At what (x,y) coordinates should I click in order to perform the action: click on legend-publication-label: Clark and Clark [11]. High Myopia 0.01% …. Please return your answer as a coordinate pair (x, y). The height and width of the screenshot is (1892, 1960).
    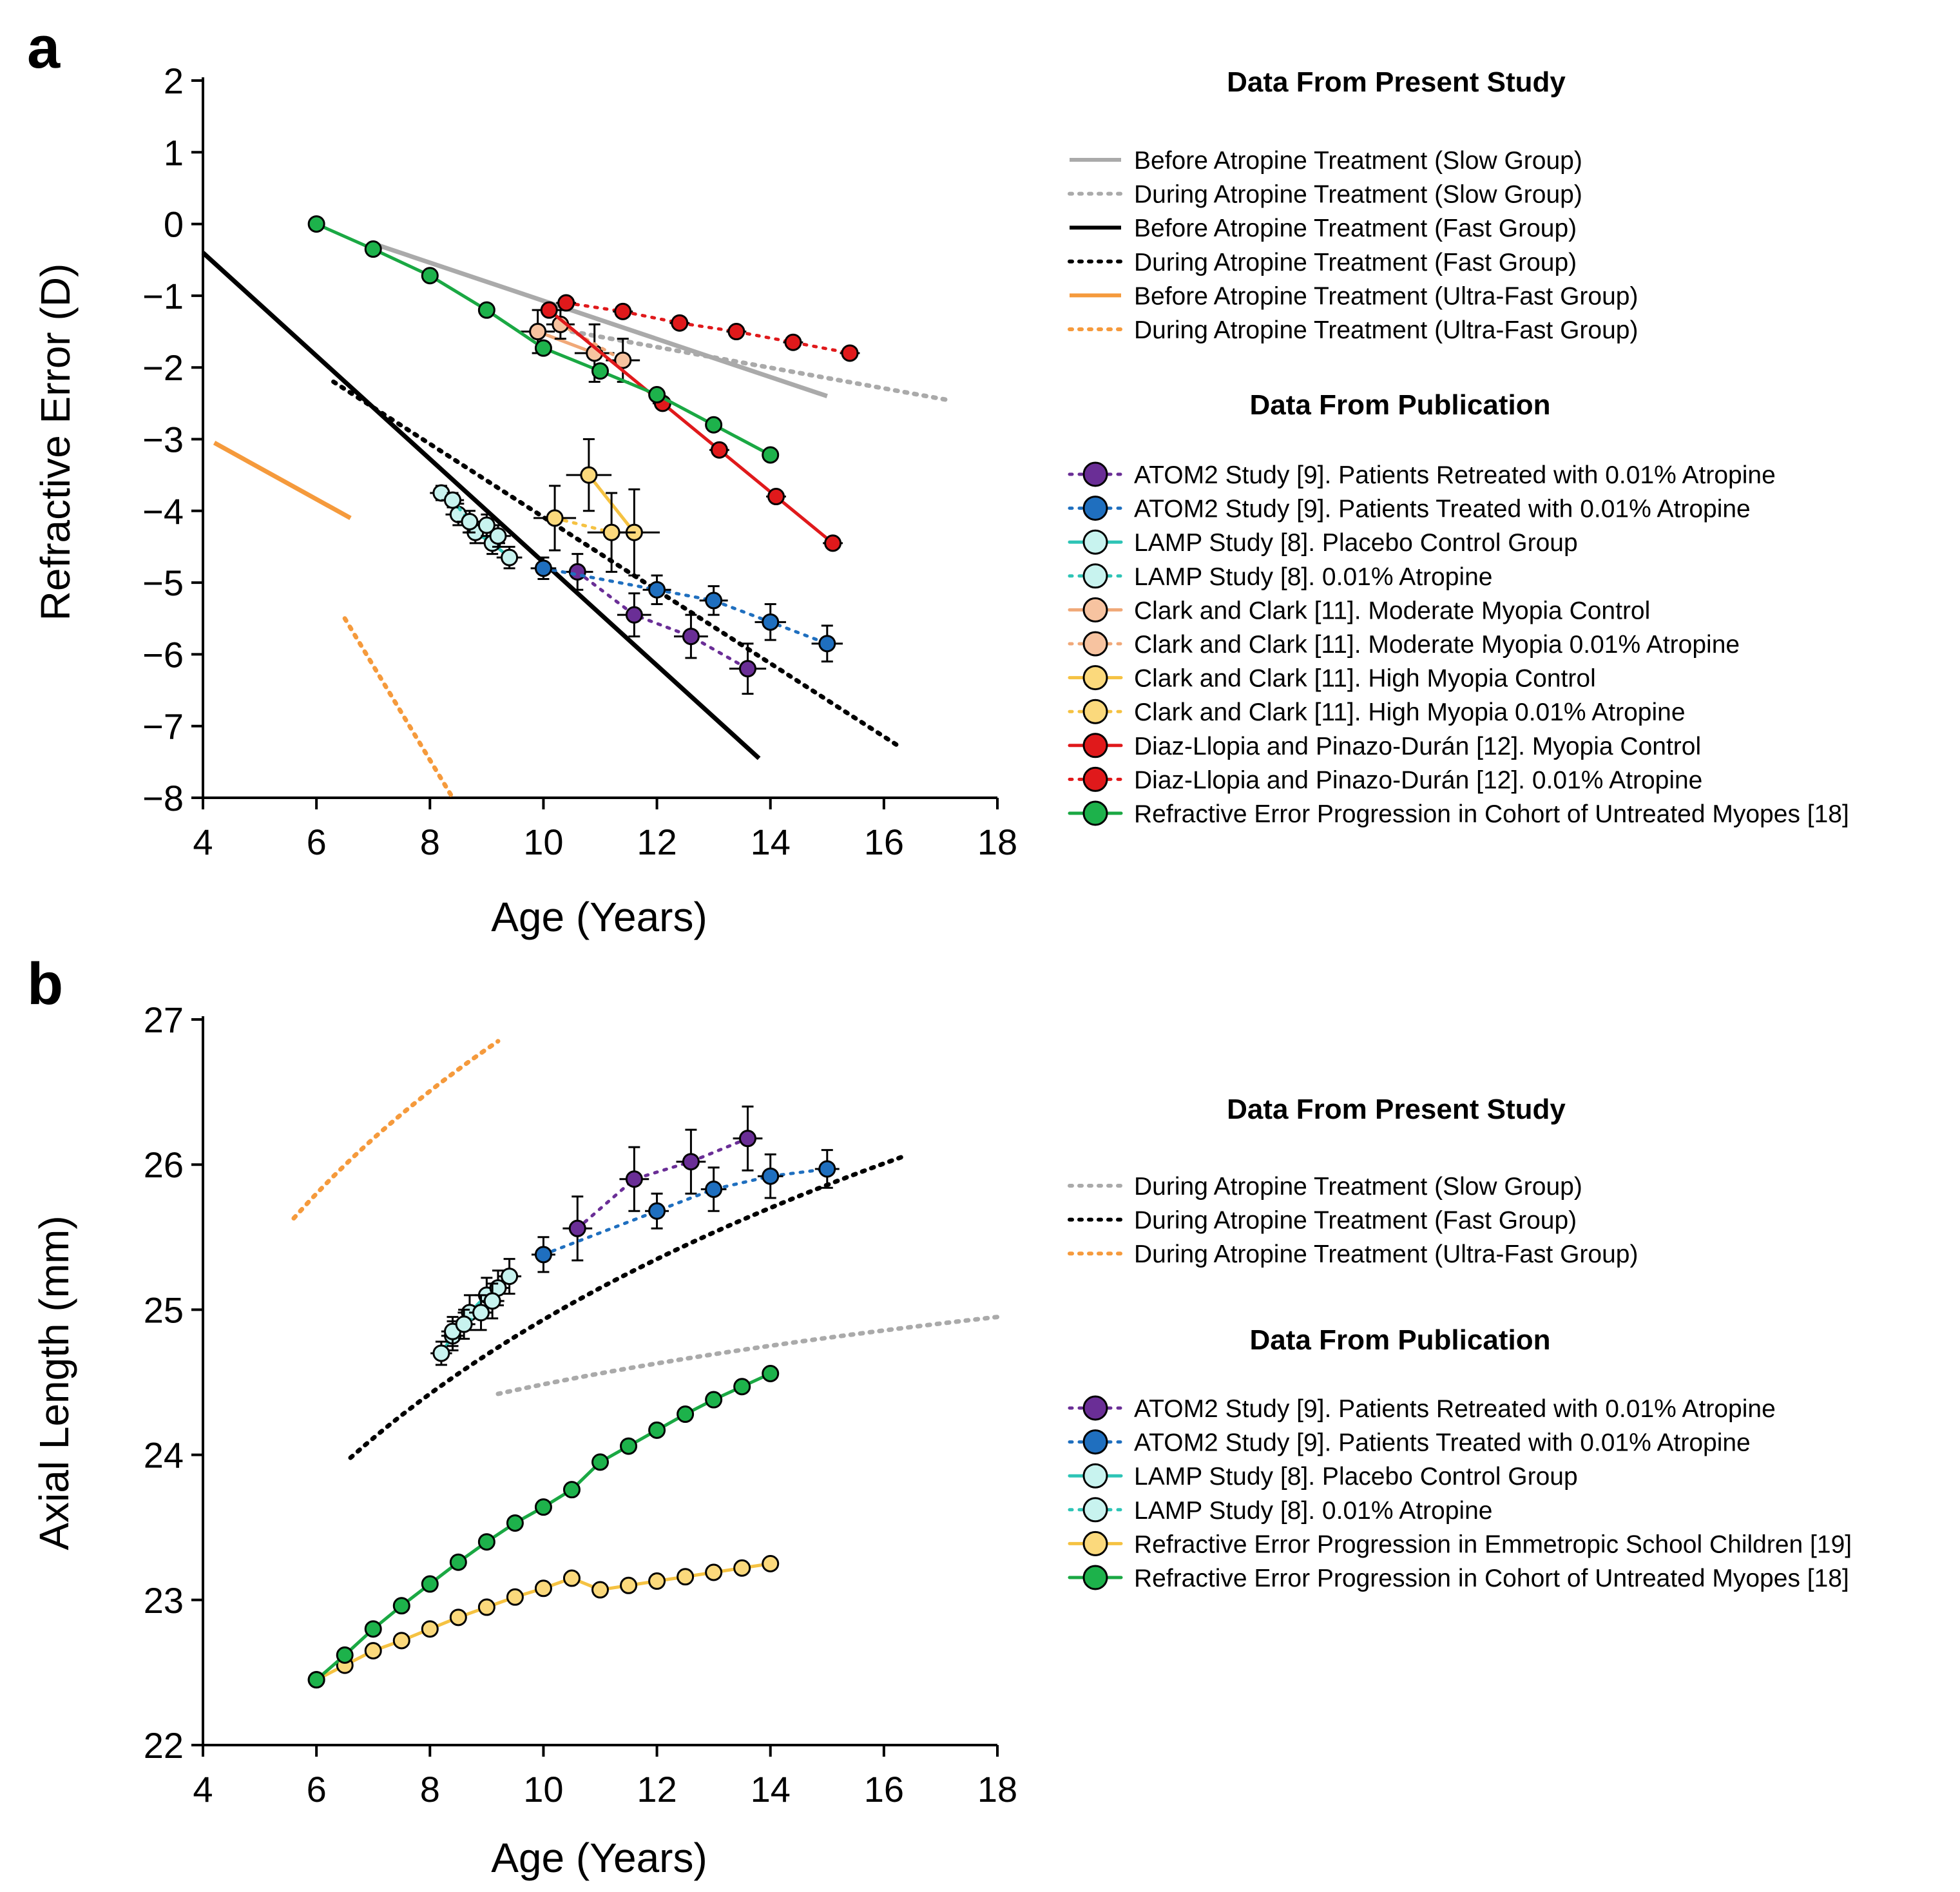
    Looking at the image, I should click on (1410, 712).